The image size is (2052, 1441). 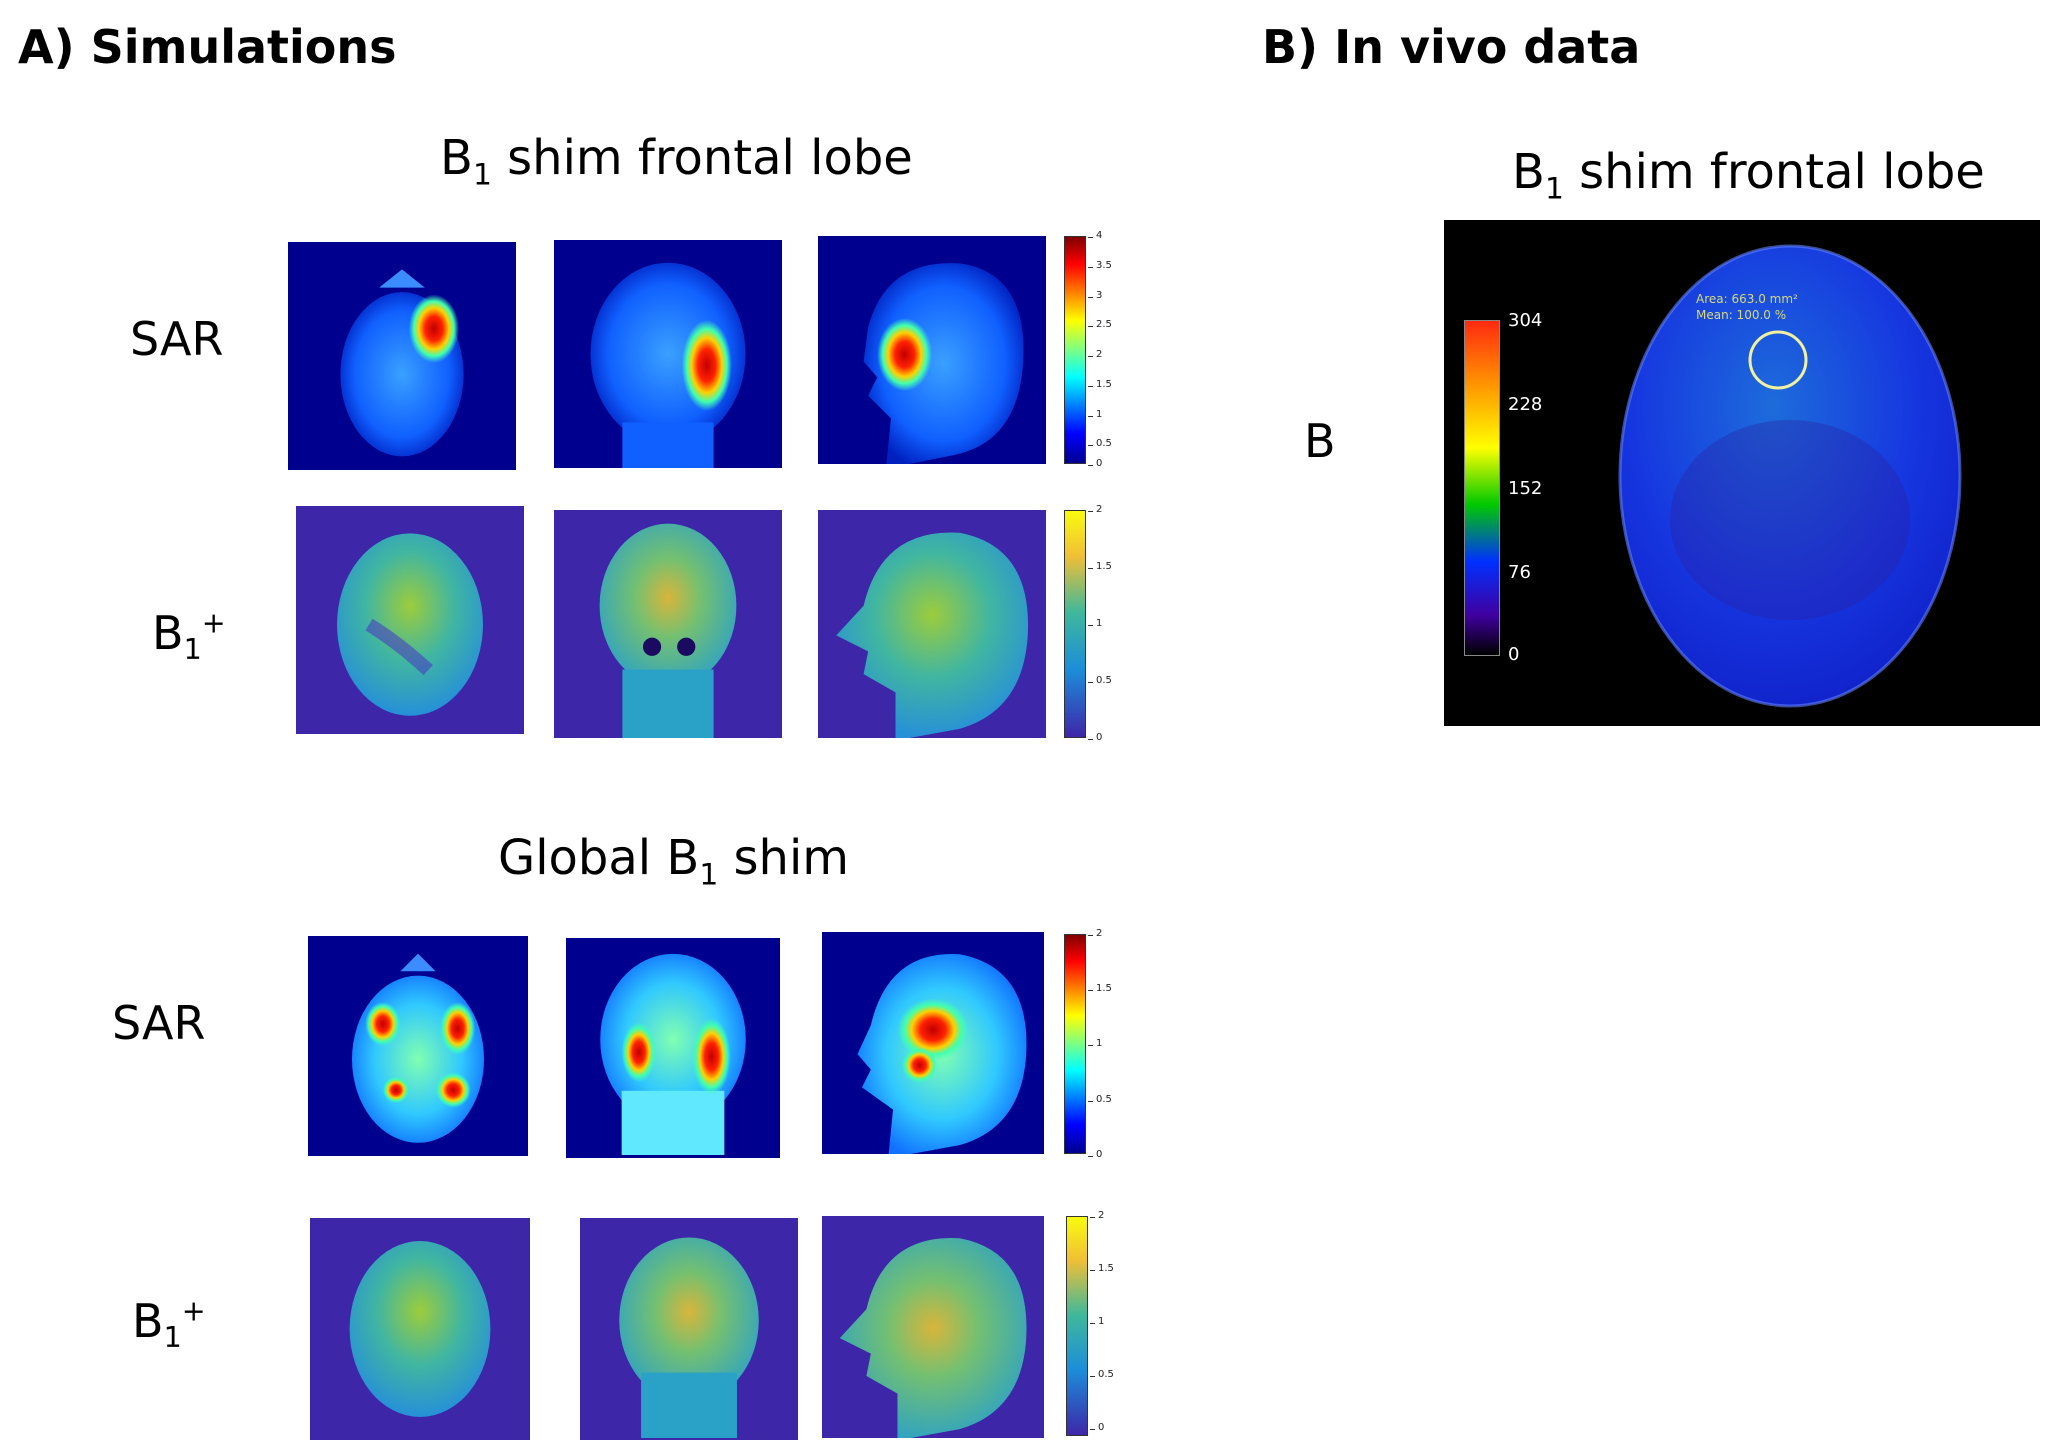 What do you see at coordinates (169, 1324) in the screenshot?
I see `row-label-b1-global: B1+` at bounding box center [169, 1324].